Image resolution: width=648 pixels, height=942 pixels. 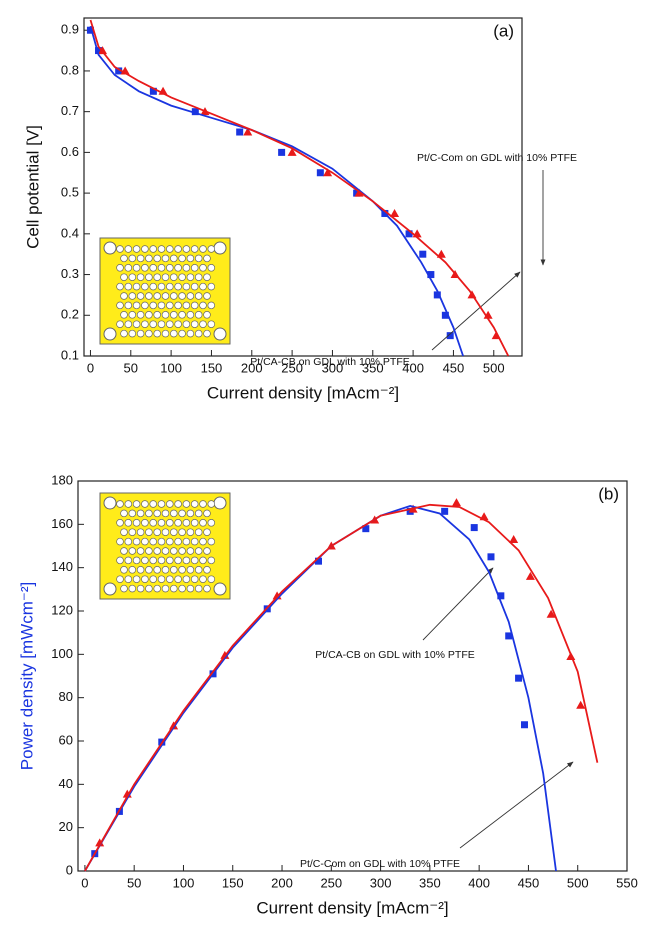 I want to click on x-tick-label: 50, so click(x=134, y=882).